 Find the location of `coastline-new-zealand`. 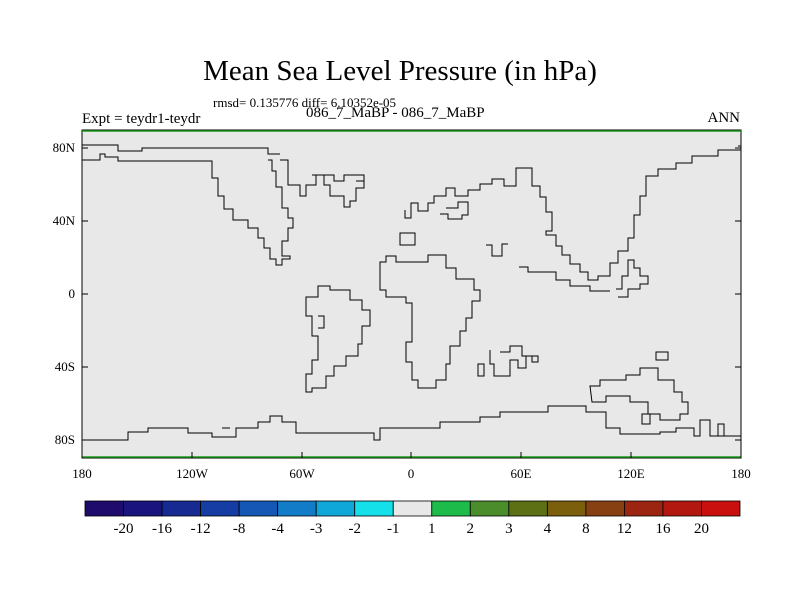

coastline-new-zealand is located at coordinates (662, 356).